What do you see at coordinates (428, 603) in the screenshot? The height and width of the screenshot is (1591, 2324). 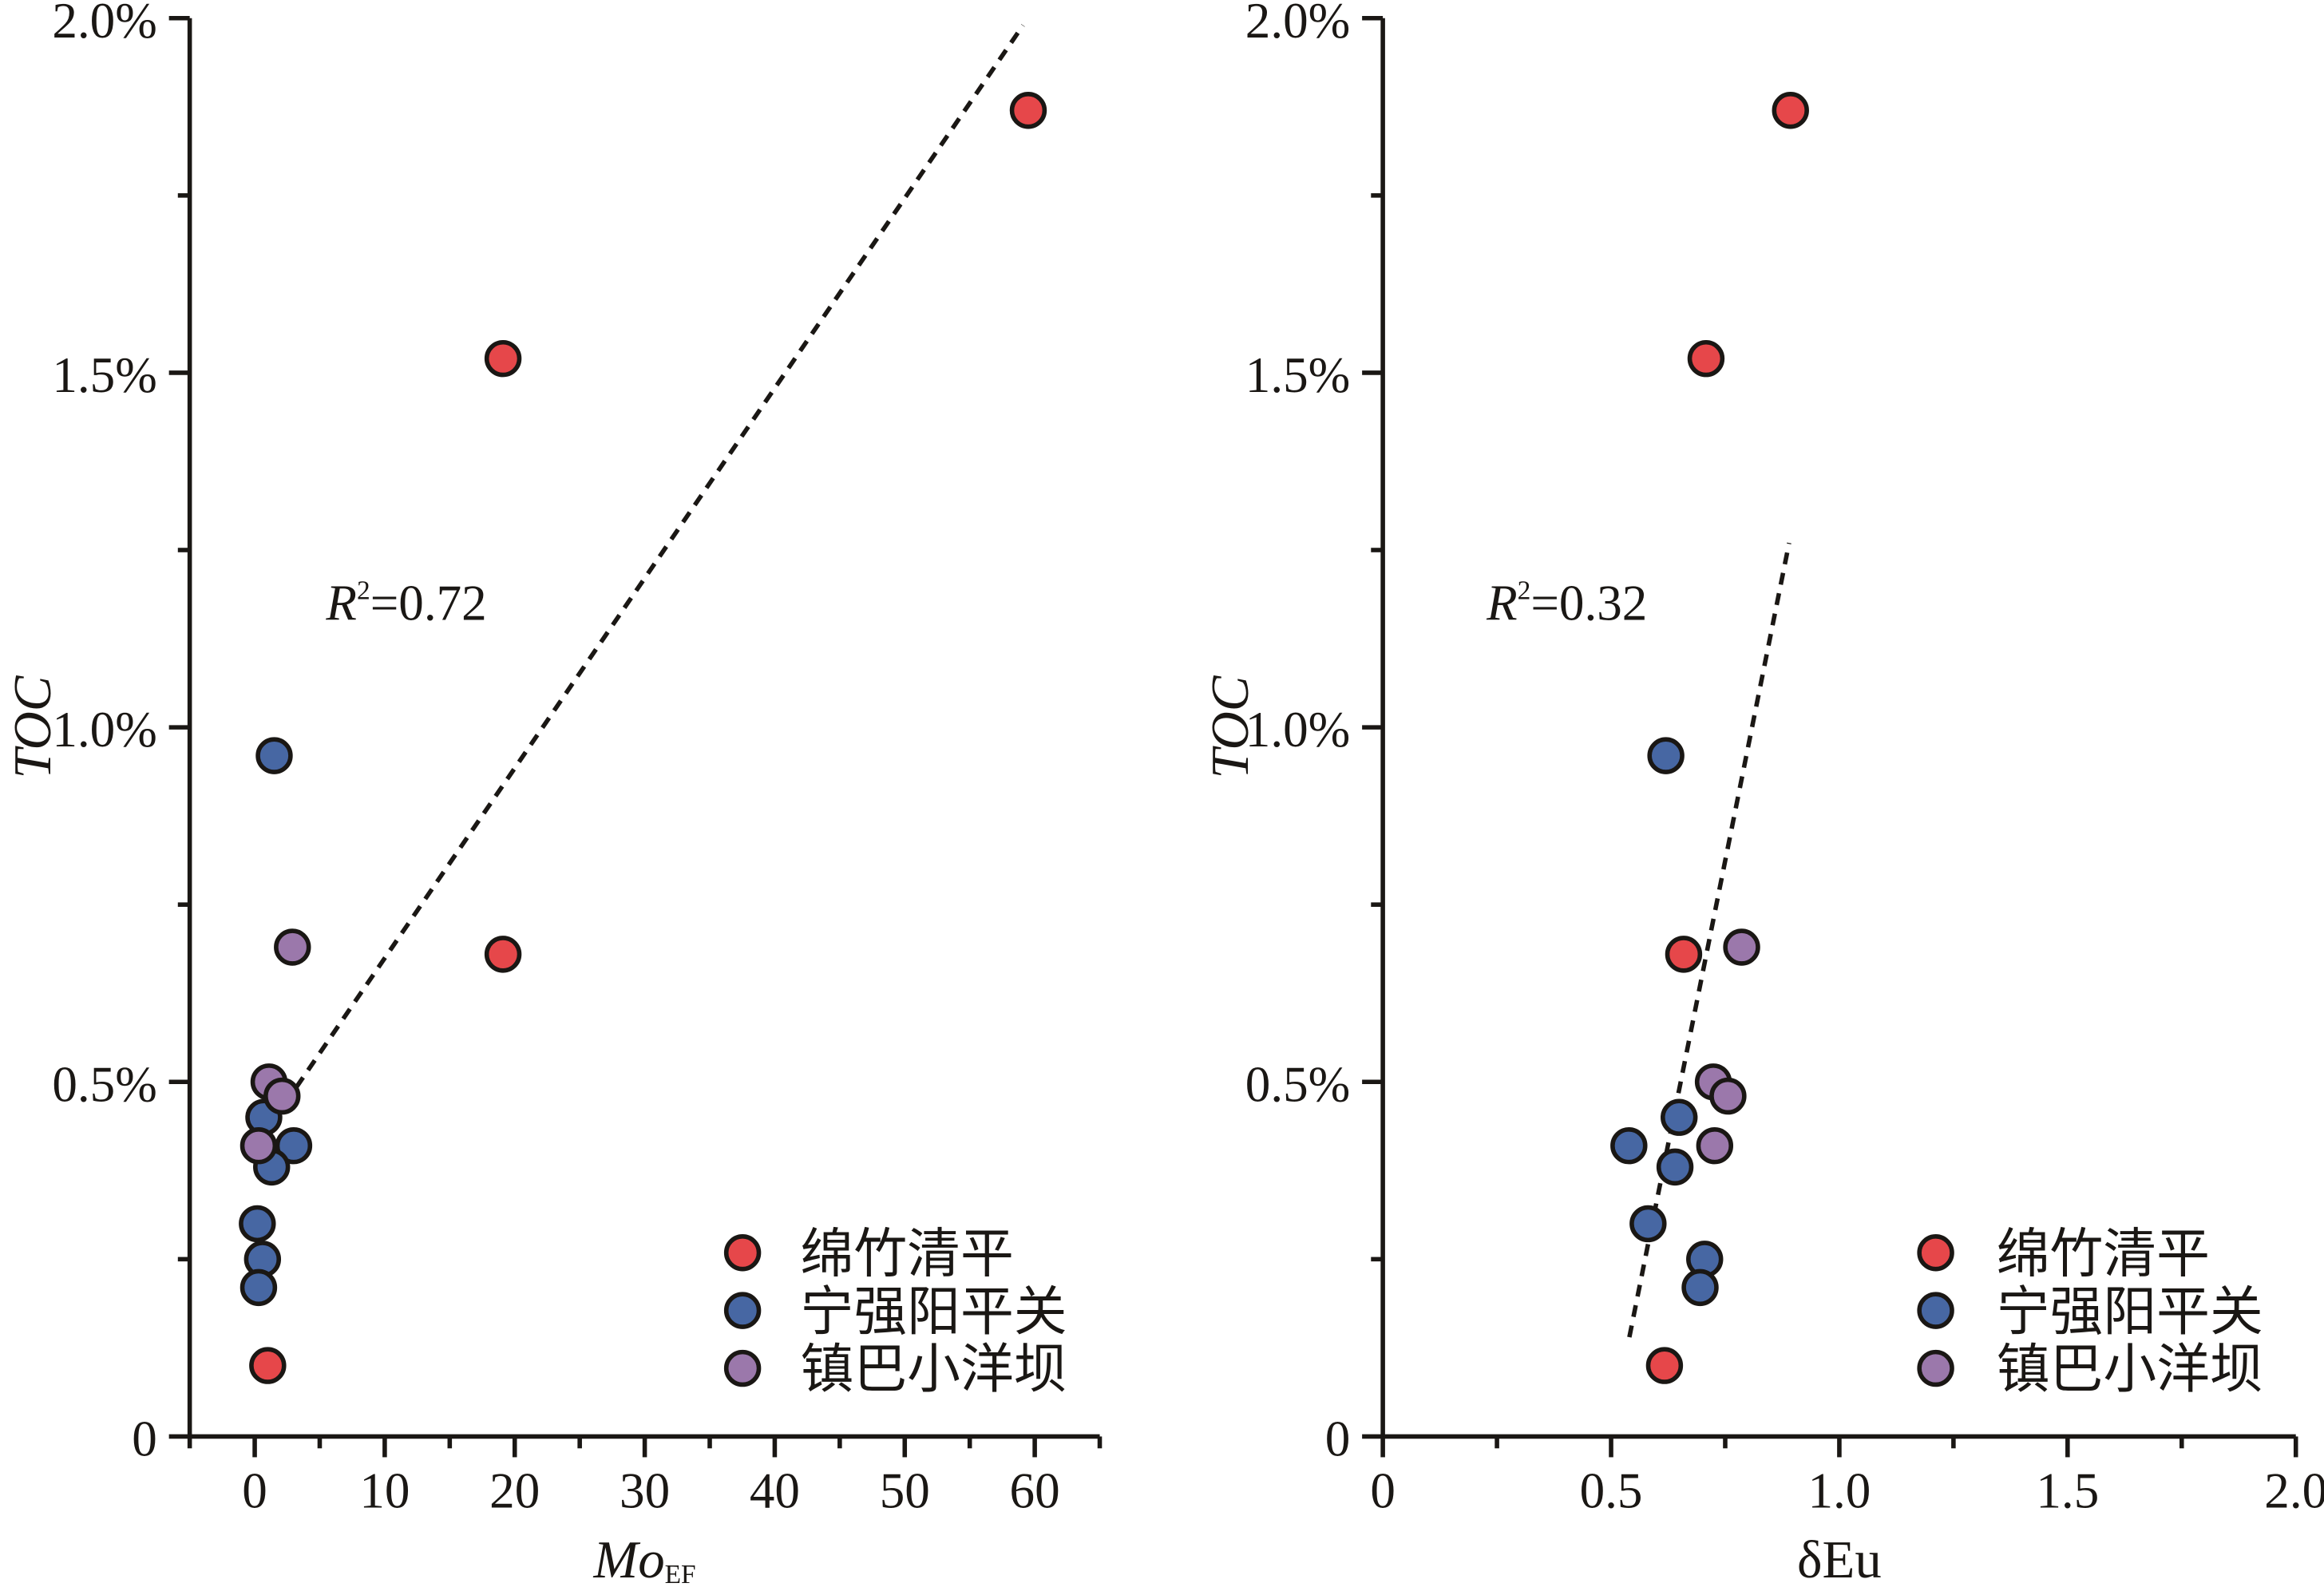 I see `r-squared-value: =0.72` at bounding box center [428, 603].